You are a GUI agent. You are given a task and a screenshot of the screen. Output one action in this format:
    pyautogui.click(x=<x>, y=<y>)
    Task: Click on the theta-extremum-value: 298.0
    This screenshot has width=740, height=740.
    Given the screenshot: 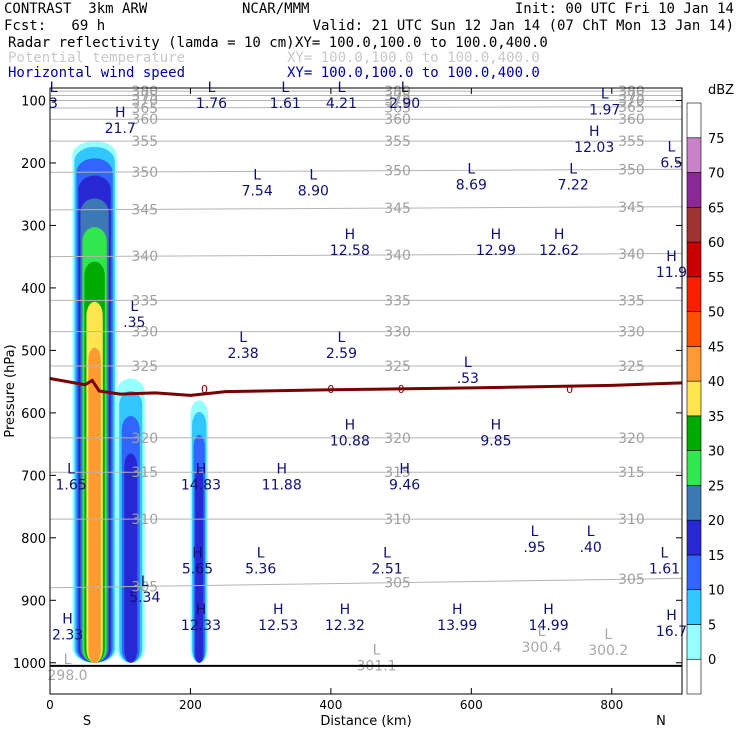 What is the action you would take?
    pyautogui.click(x=68, y=676)
    